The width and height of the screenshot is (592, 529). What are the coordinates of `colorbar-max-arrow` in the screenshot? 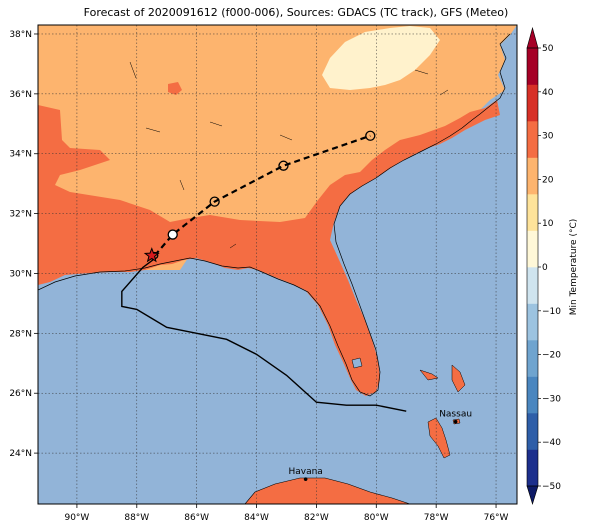 It's located at (532, 37).